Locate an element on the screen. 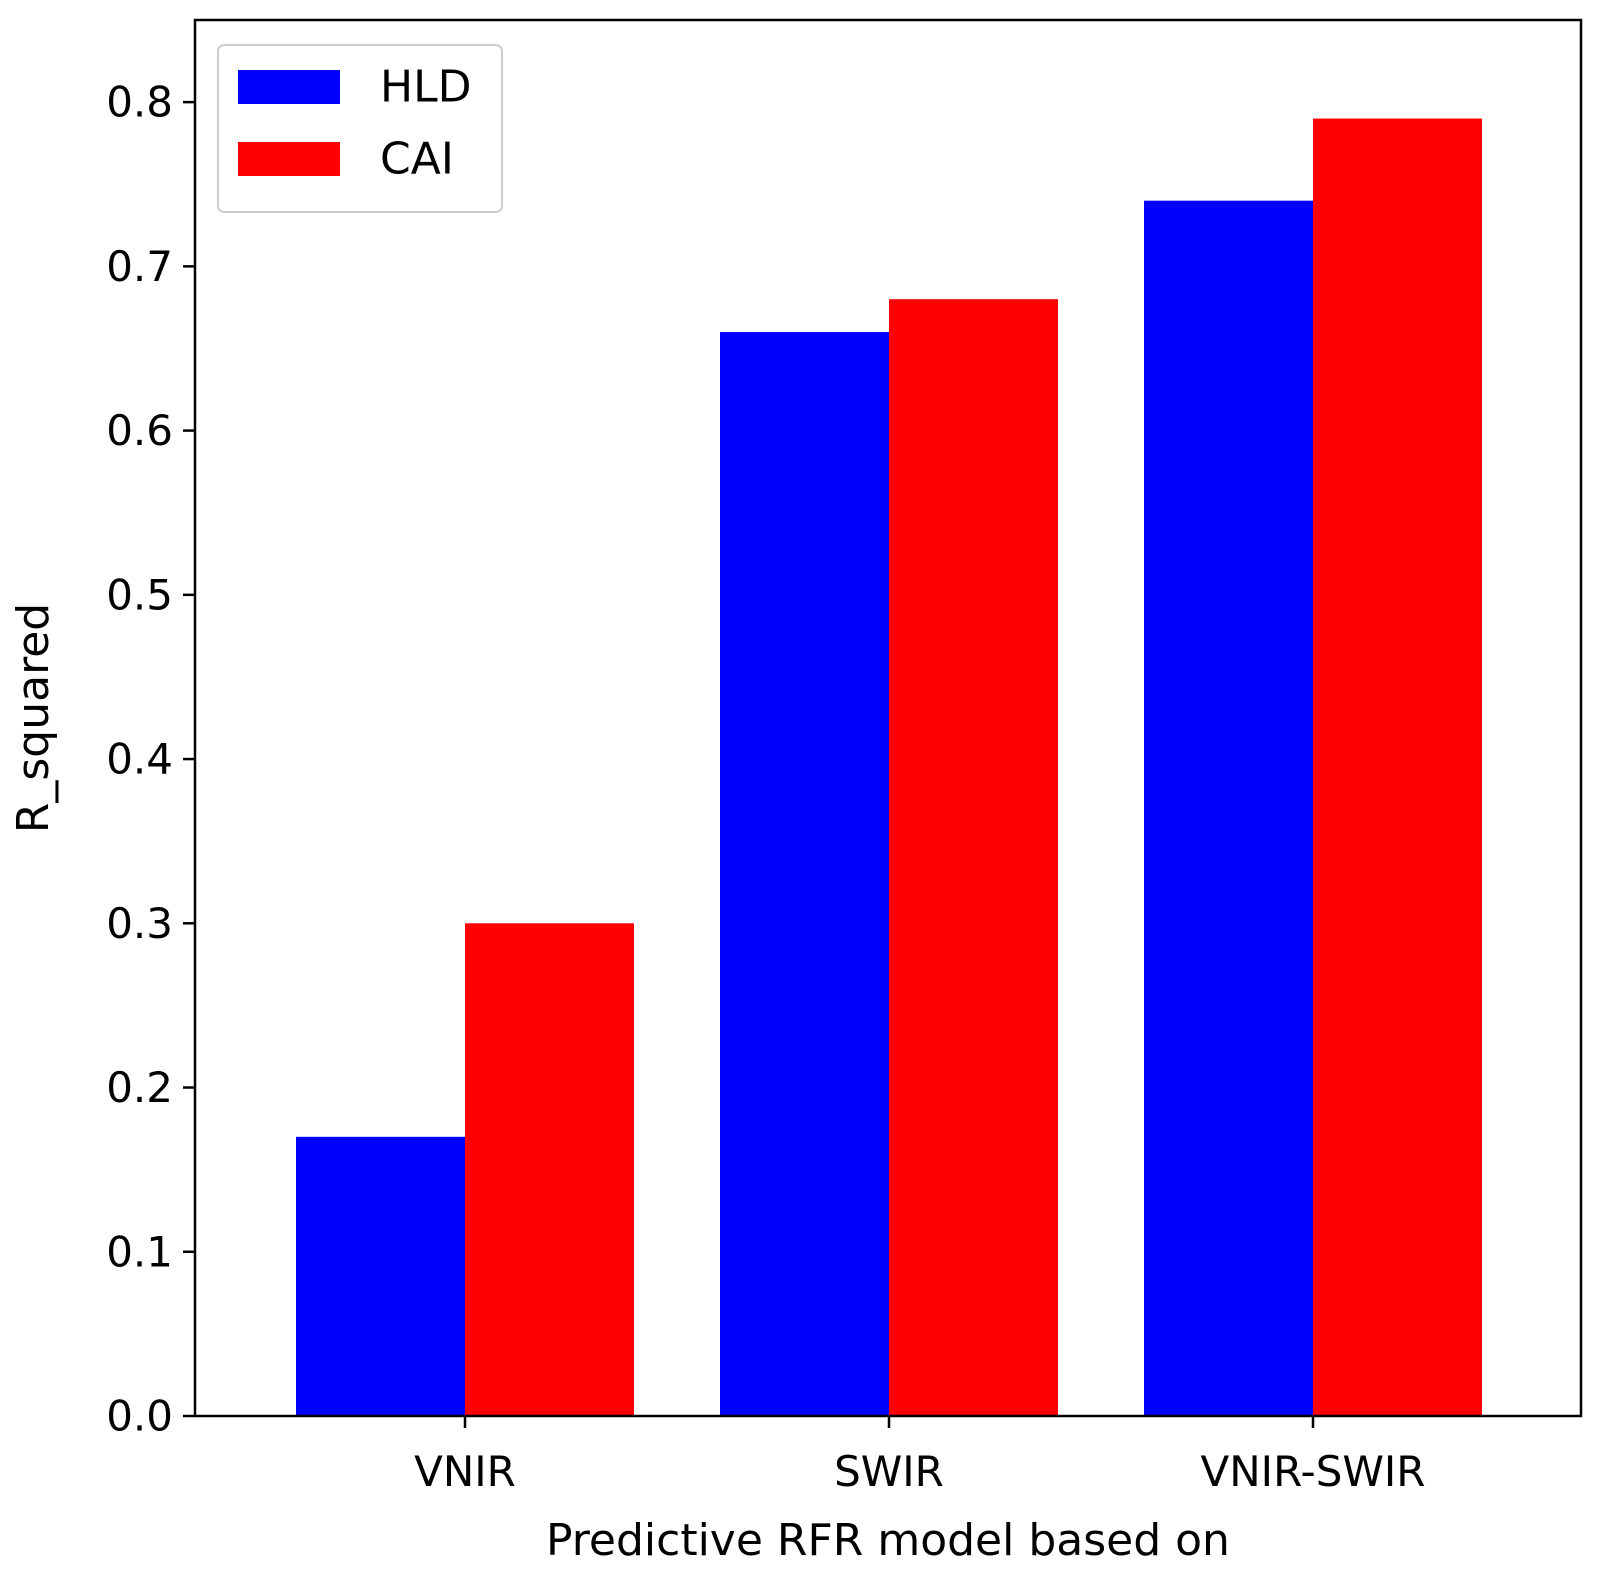 The height and width of the screenshot is (1574, 1607). legend-swatch-hld is located at coordinates (289, 87).